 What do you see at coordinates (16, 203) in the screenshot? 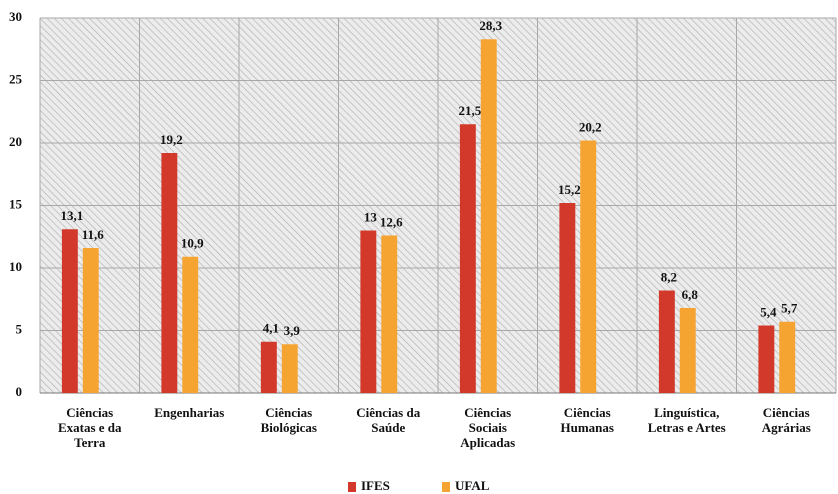
I see `y-tick-label: 15` at bounding box center [16, 203].